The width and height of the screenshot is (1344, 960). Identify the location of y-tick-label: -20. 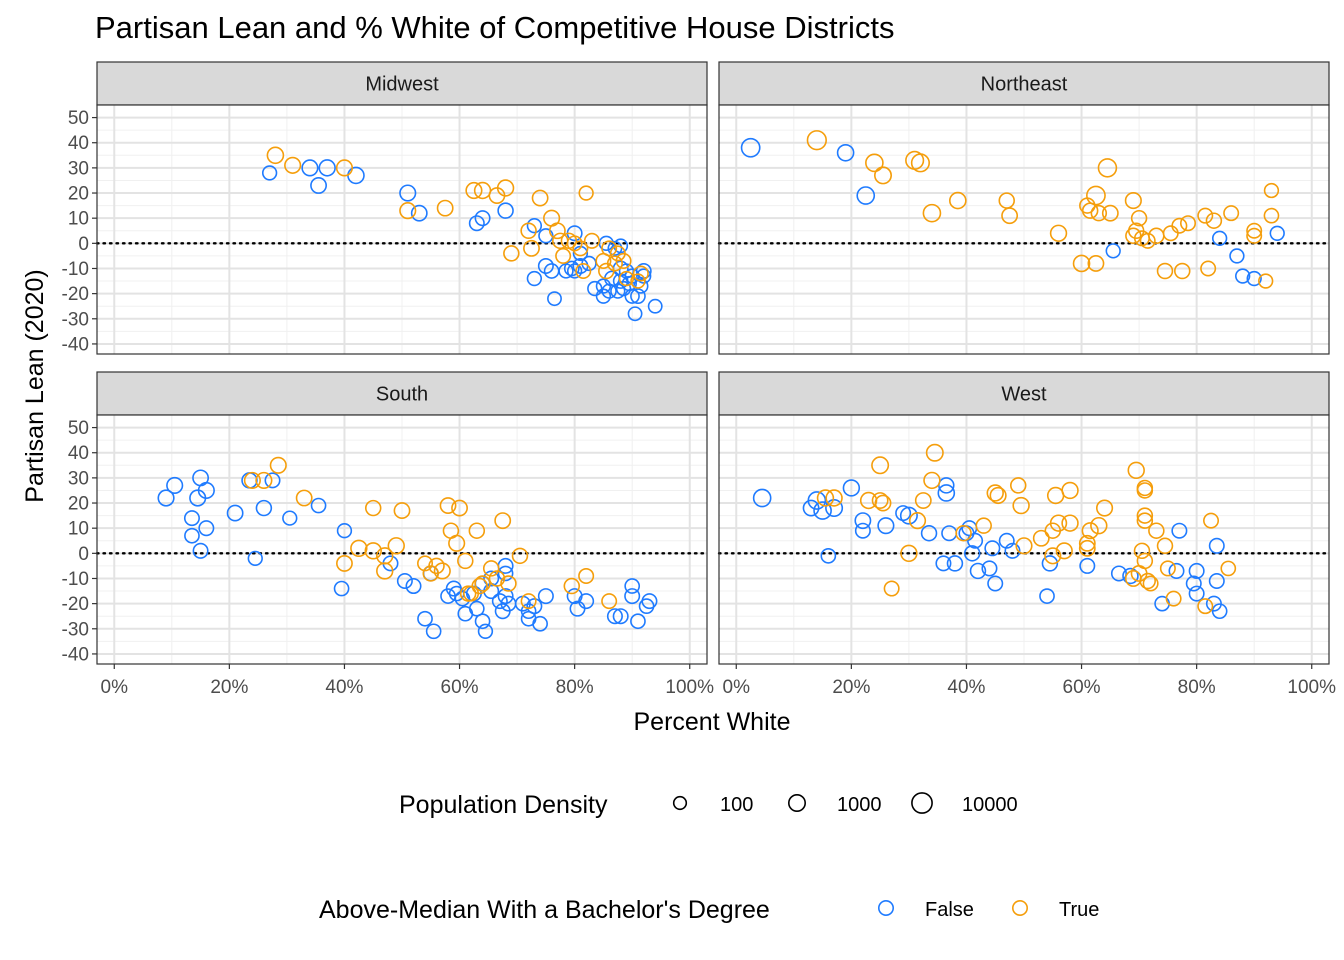
(75, 294).